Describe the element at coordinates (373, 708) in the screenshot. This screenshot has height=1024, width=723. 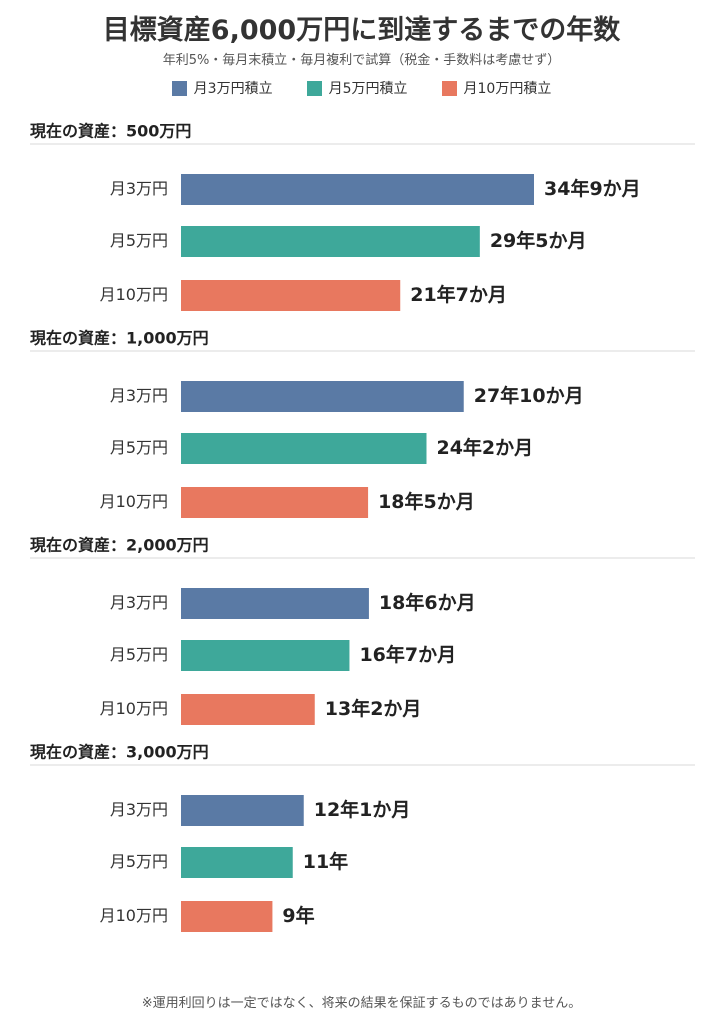
I see `value-label: 13年2か月` at that location.